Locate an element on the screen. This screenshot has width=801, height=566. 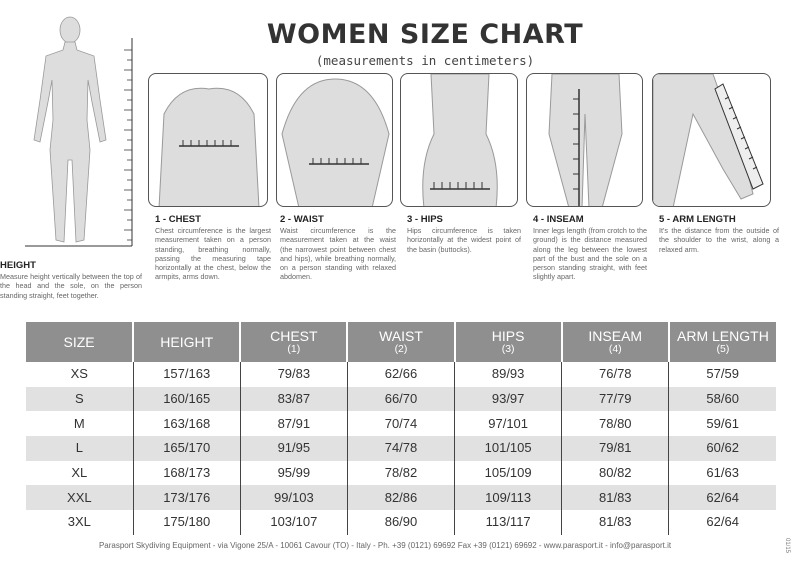
table-cell: 103/107 is located at coordinates (294, 522).